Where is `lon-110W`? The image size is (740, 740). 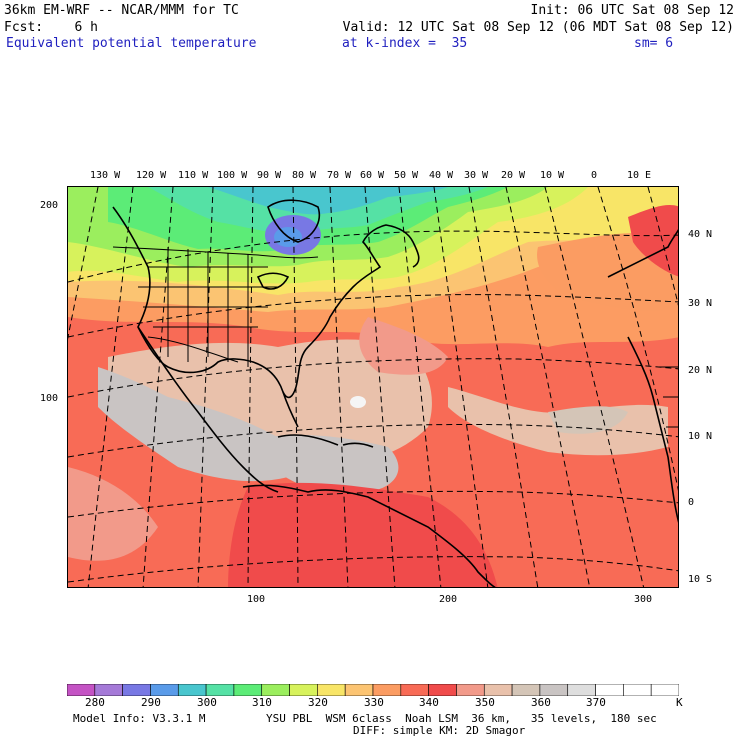
lon-110W is located at coordinates (158, 387).